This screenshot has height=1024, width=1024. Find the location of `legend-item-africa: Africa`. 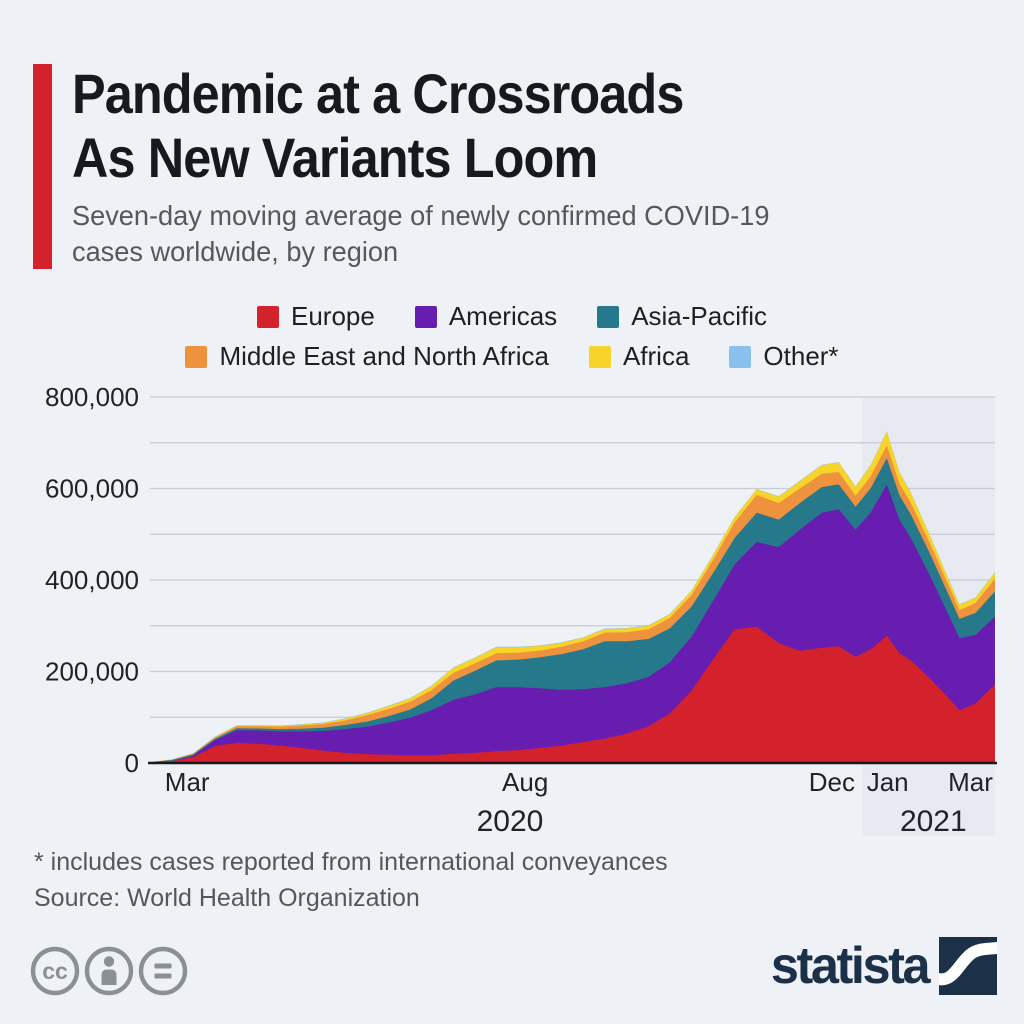

legend-item-africa: Africa is located at coordinates (639, 356).